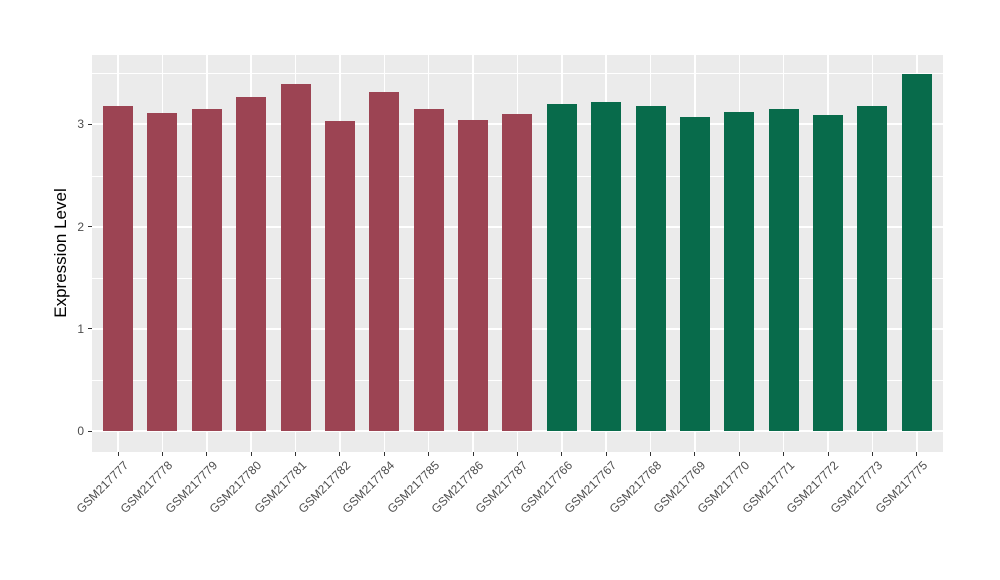 The width and height of the screenshot is (1000, 580). What do you see at coordinates (80, 124) in the screenshot?
I see `y-tick-label: 3` at bounding box center [80, 124].